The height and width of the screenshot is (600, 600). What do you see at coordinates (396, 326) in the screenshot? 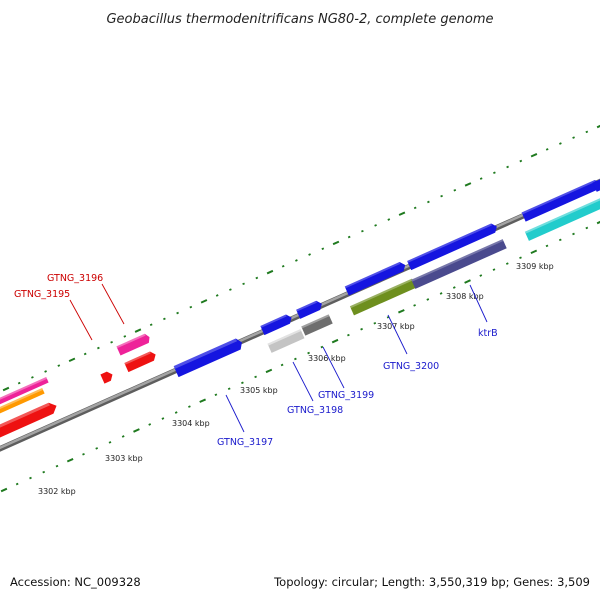
I see `kbp-label: 3307 kbp` at bounding box center [396, 326].